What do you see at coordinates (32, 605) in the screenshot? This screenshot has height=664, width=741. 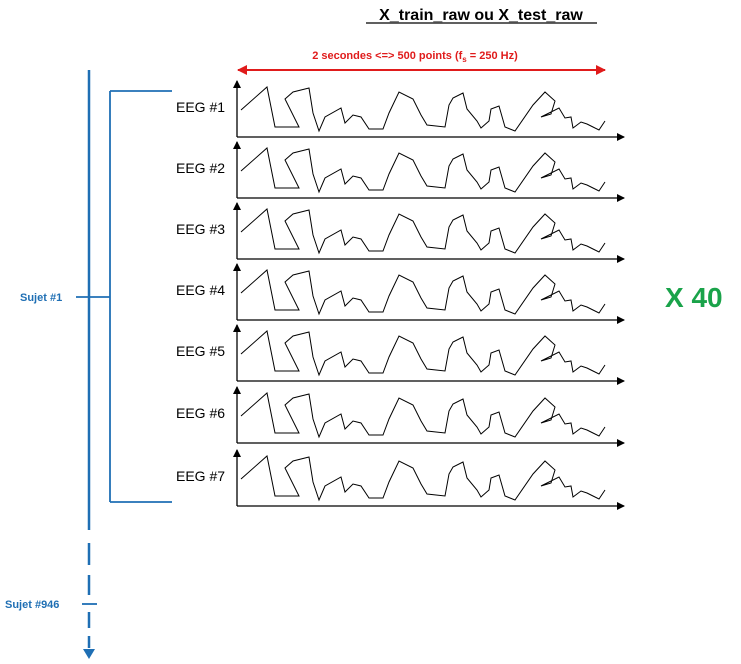 I see `subject-last-label: Sujet #946` at bounding box center [32, 605].